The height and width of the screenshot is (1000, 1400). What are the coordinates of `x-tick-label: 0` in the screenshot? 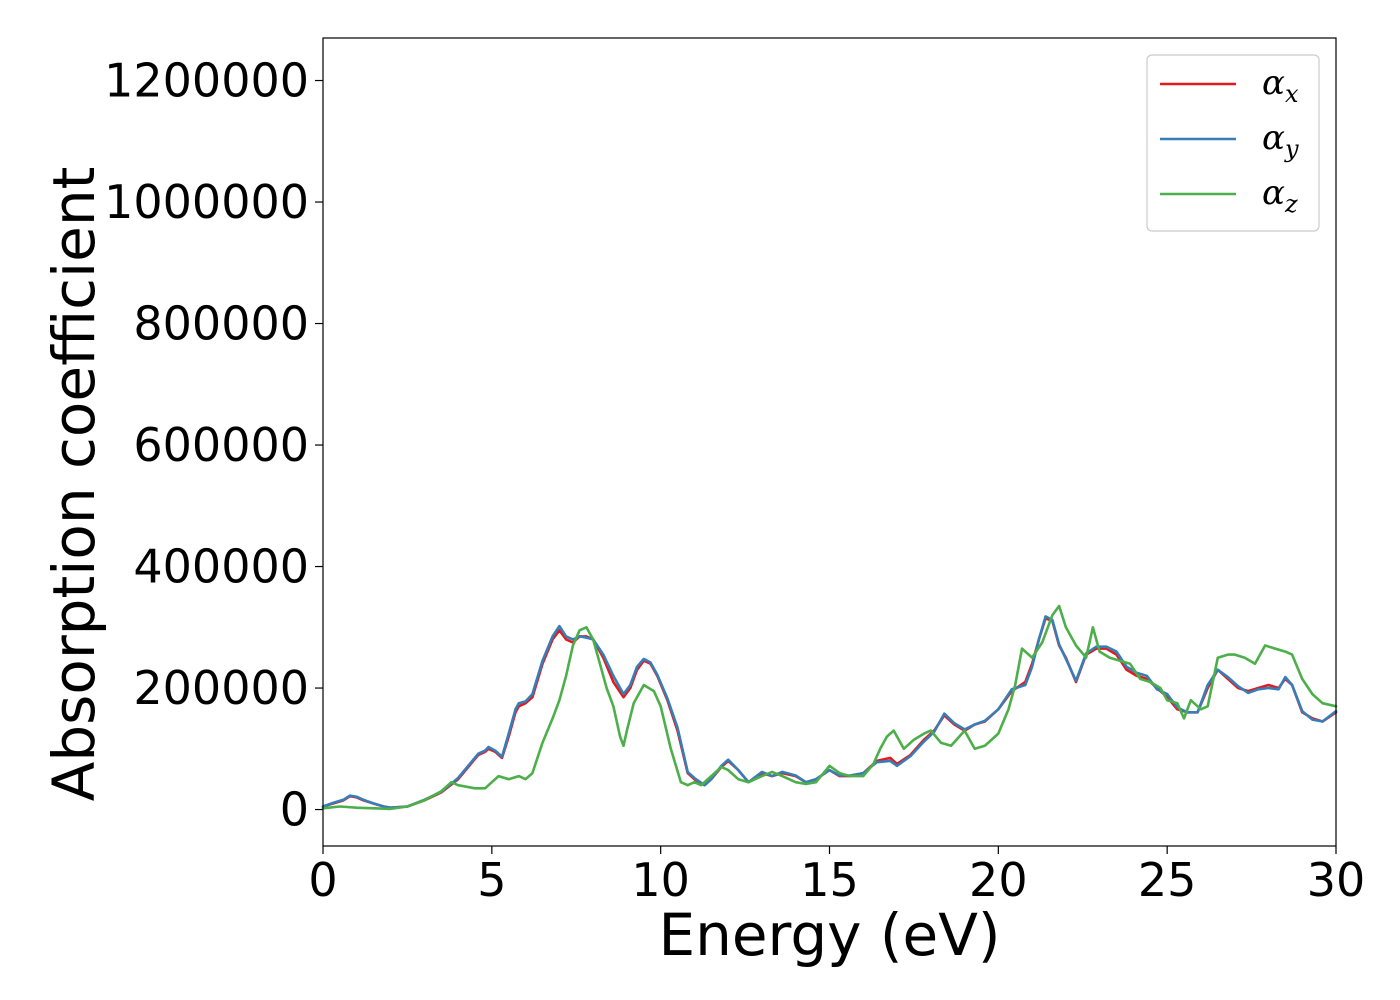 It's located at (322, 880).